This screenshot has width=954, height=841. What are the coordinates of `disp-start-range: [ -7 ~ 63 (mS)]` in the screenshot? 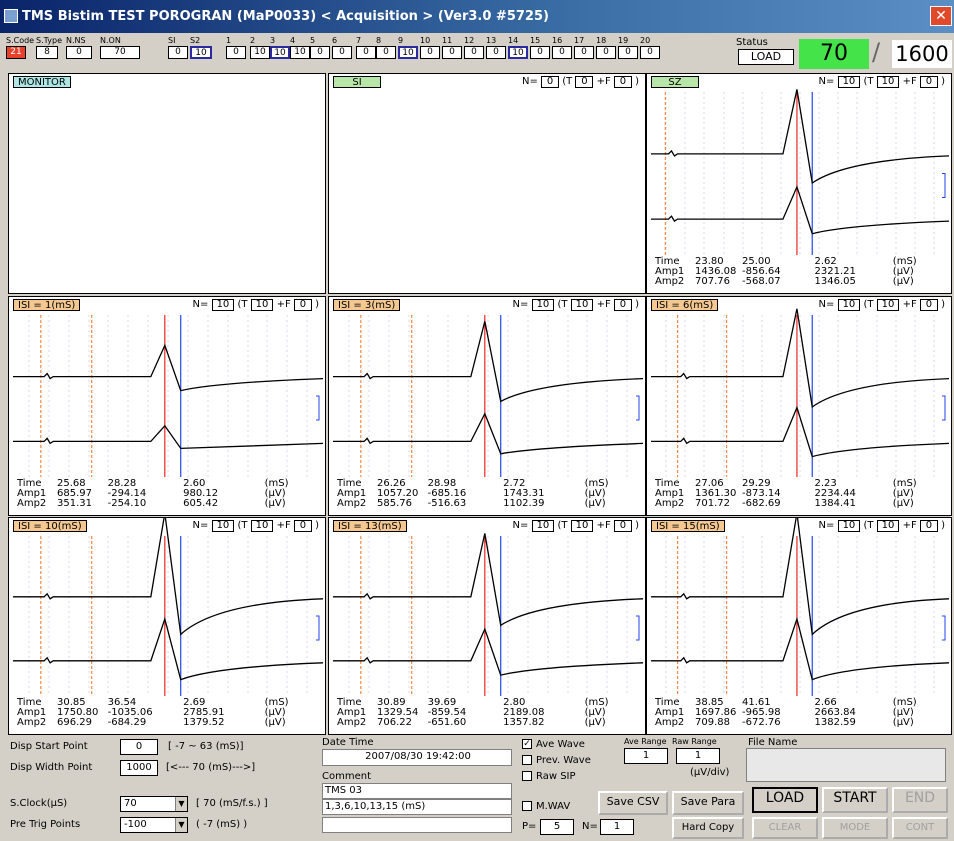 It's located at (206, 746).